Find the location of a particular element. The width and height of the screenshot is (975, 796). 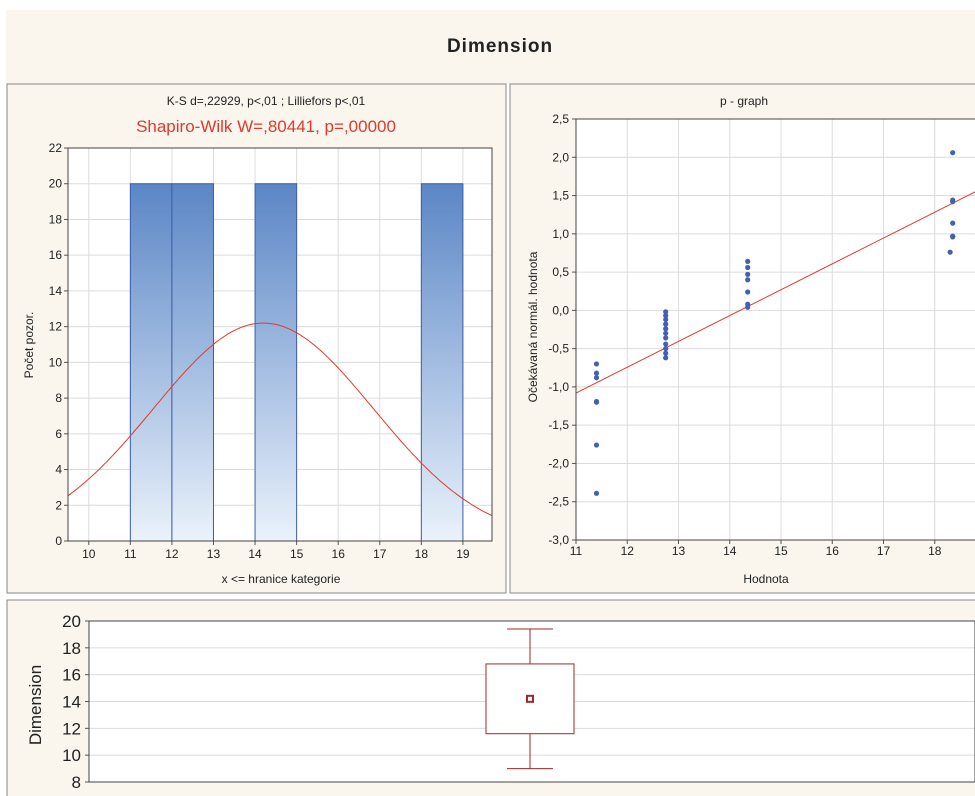

histogram-subtitle: Shapiro-Wilk W=,80441, p=,00000 is located at coordinates (266, 126).